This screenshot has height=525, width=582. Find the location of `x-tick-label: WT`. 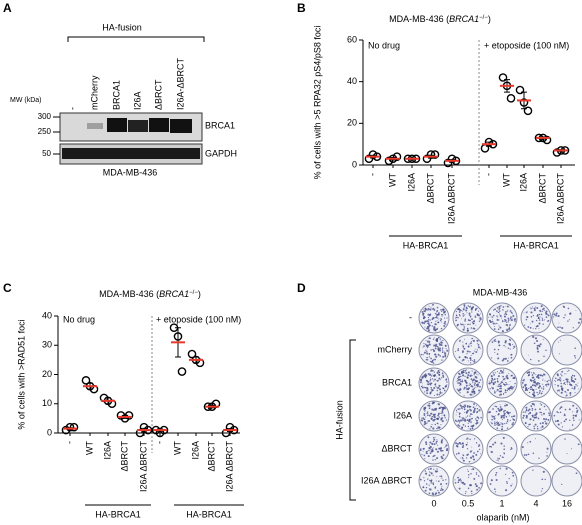

x-tick-label: WT is located at coordinates (506, 180).